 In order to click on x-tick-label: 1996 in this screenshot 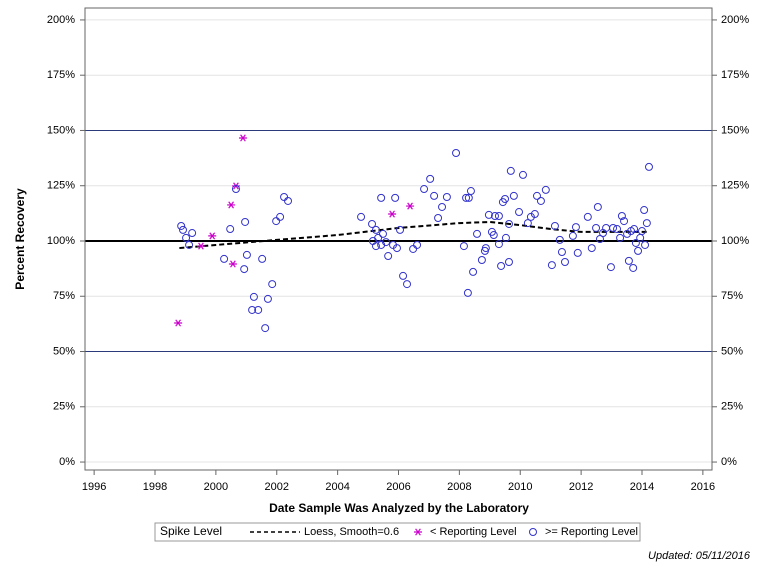, I will do `click(94, 487)`.